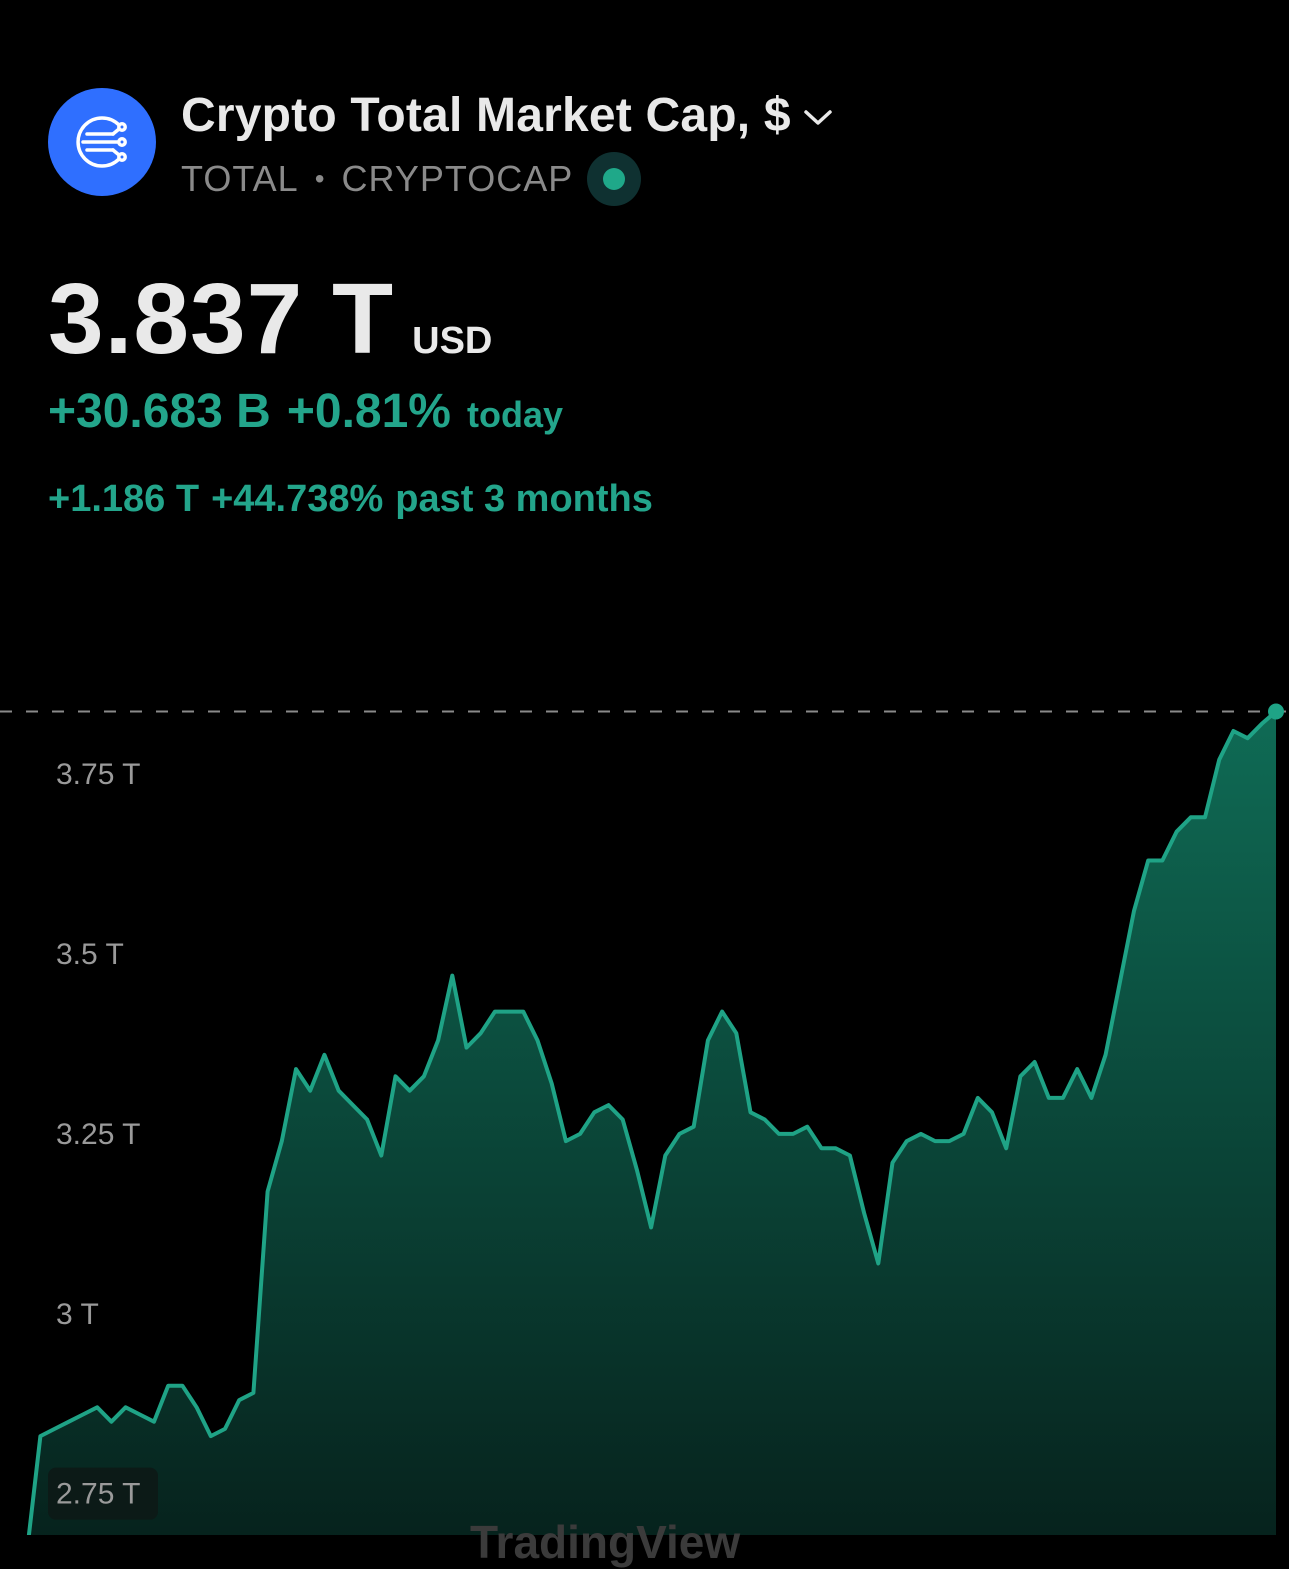  I want to click on daily-change-percent: +0.81%, so click(368, 411).